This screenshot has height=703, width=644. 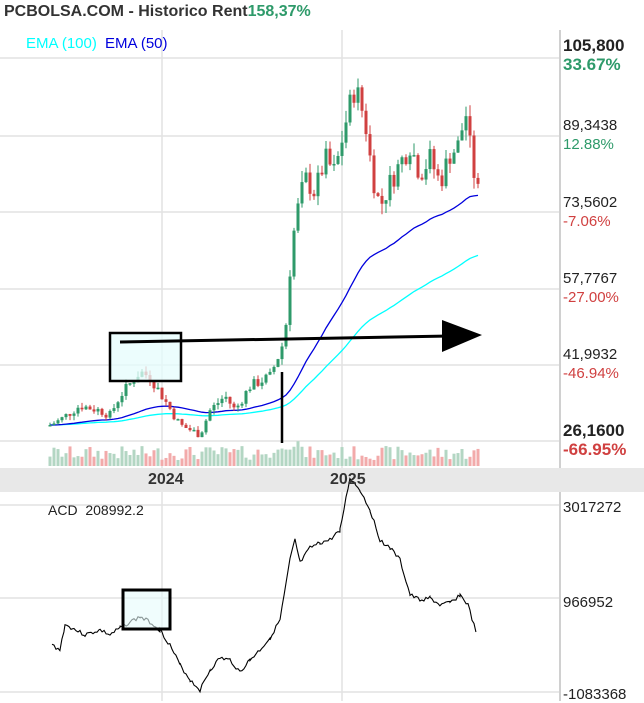 What do you see at coordinates (590, 212) in the screenshot?
I see `price-axis-label-2: 73,5602 -7.06%` at bounding box center [590, 212].